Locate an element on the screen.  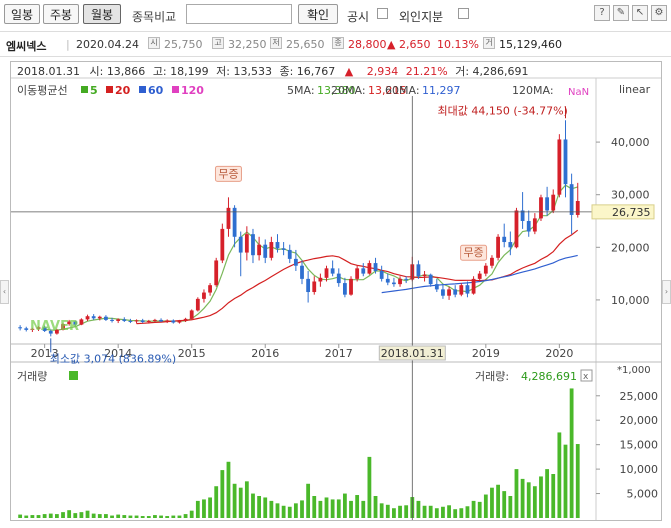
change-value: ▲ 2,650 is located at coordinates (409, 44).